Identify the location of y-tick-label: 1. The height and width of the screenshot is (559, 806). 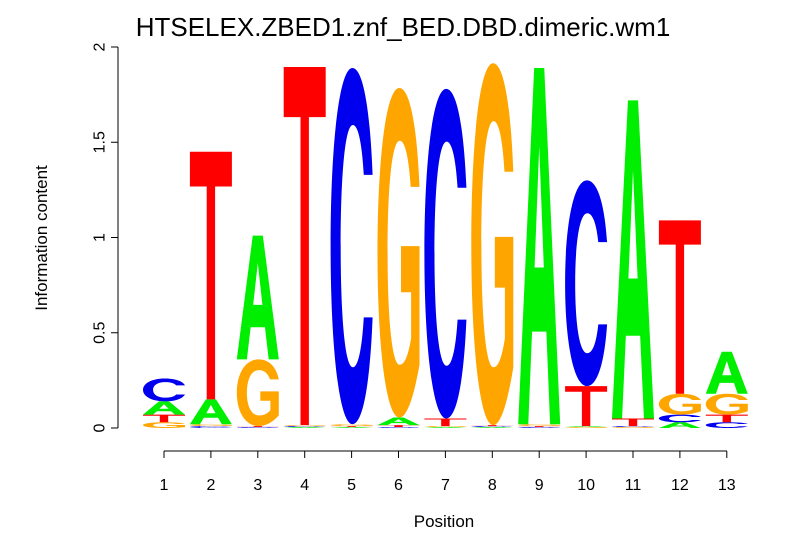
(100, 237).